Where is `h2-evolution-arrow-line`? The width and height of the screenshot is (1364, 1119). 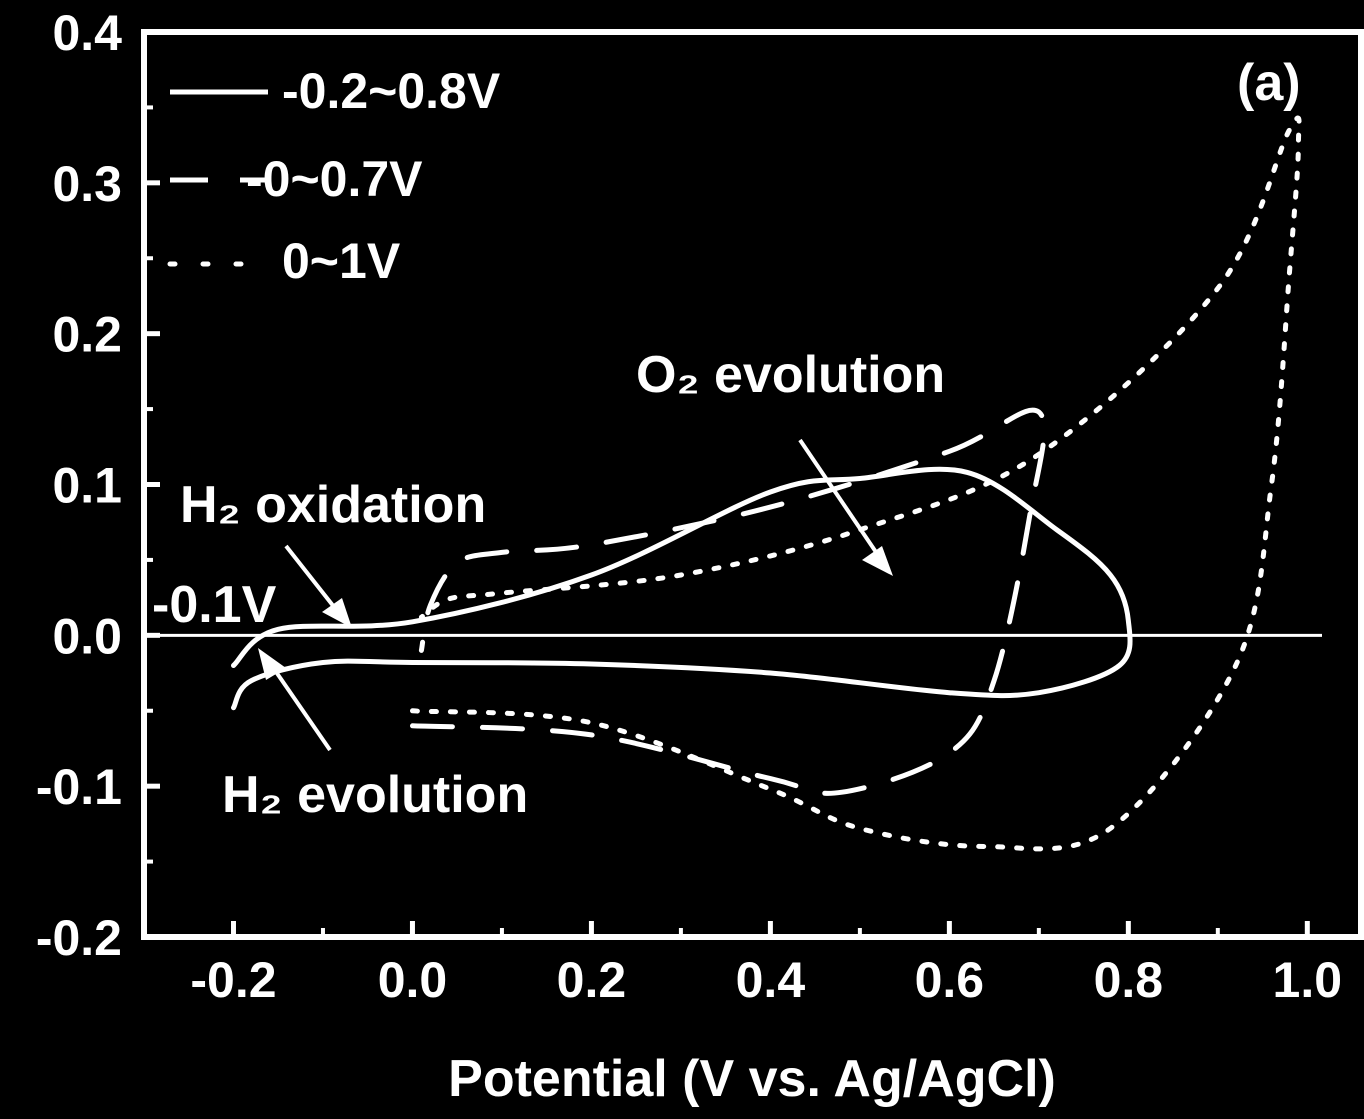 h2-evolution-arrow-line is located at coordinates (301, 708).